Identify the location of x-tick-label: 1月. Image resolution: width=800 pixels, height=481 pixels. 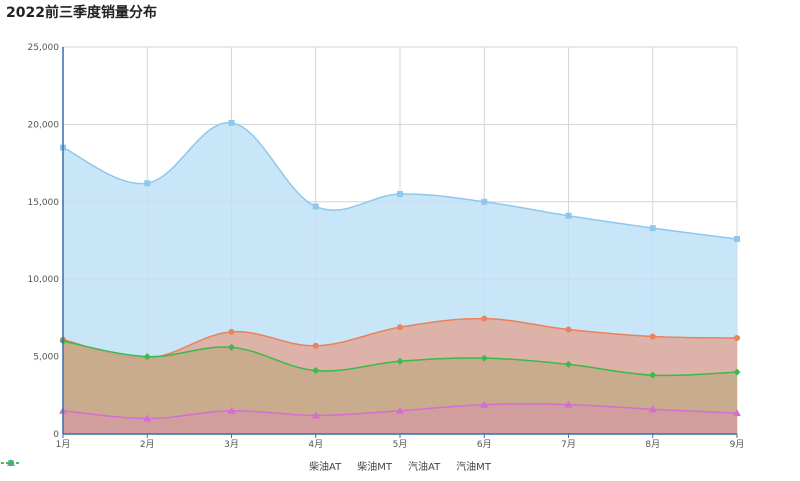
(63, 444).